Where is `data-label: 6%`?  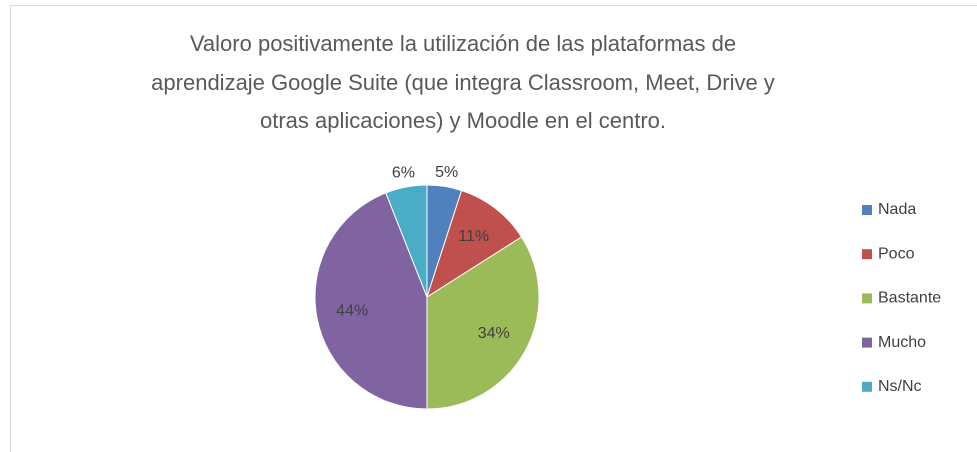
data-label: 6% is located at coordinates (403, 172).